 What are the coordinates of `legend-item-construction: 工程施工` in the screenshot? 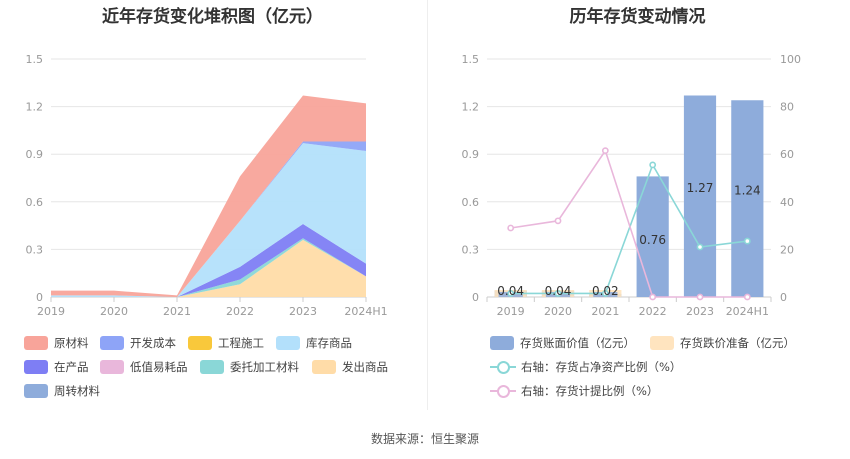 It's located at (226, 343).